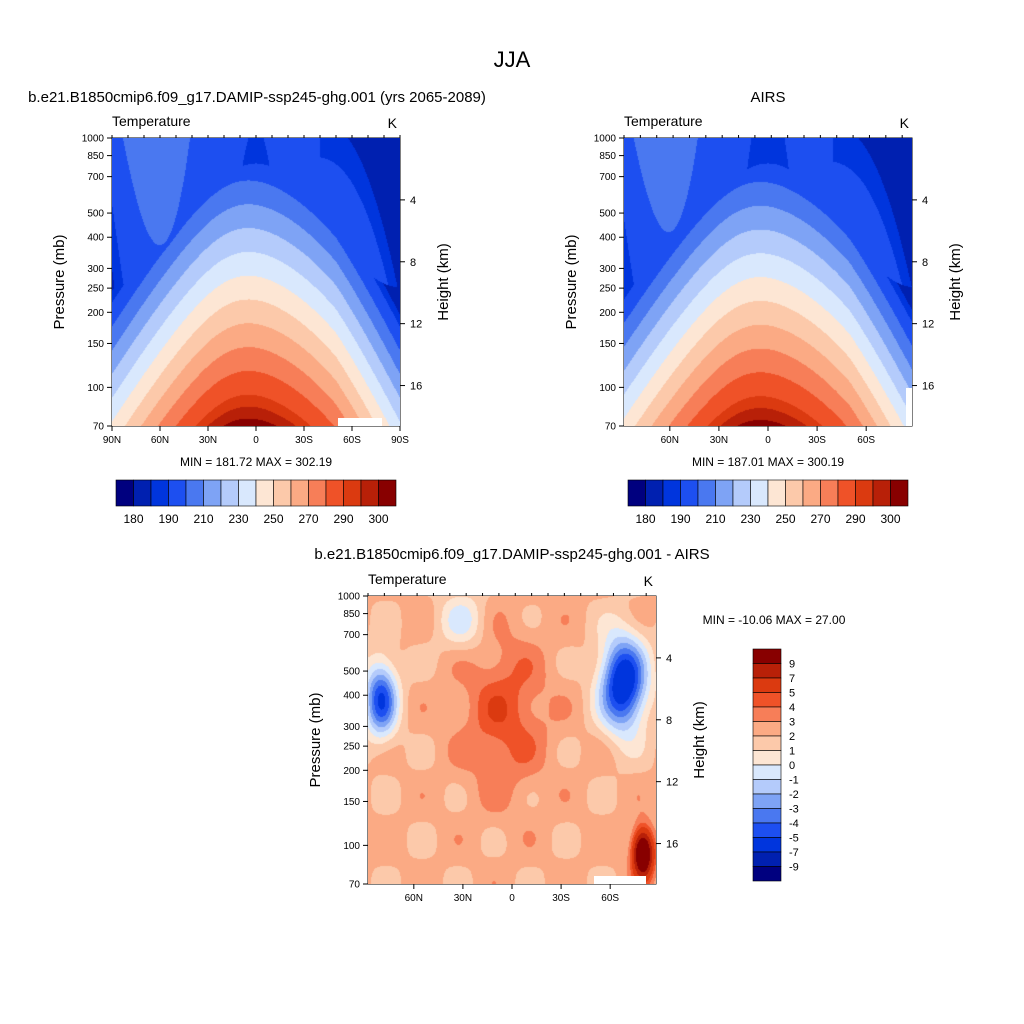 Image resolution: width=1024 pixels, height=1024 pixels. What do you see at coordinates (792, 766) in the screenshot?
I see `colorbar-label: 0` at bounding box center [792, 766].